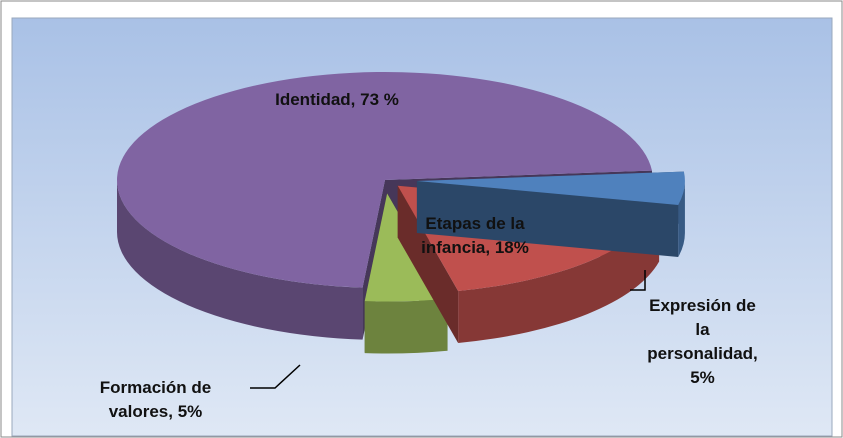 The height and width of the screenshot is (438, 843). What do you see at coordinates (702, 341) in the screenshot?
I see `data-label: Expresión de la personalidad, 5%` at bounding box center [702, 341].